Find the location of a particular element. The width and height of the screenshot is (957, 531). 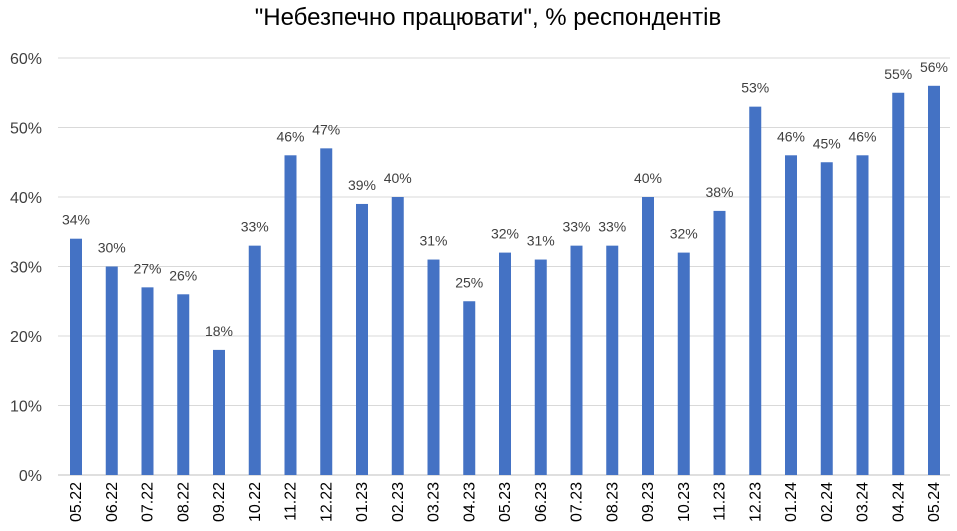

y-tick-label: 30% is located at coordinates (26, 268).